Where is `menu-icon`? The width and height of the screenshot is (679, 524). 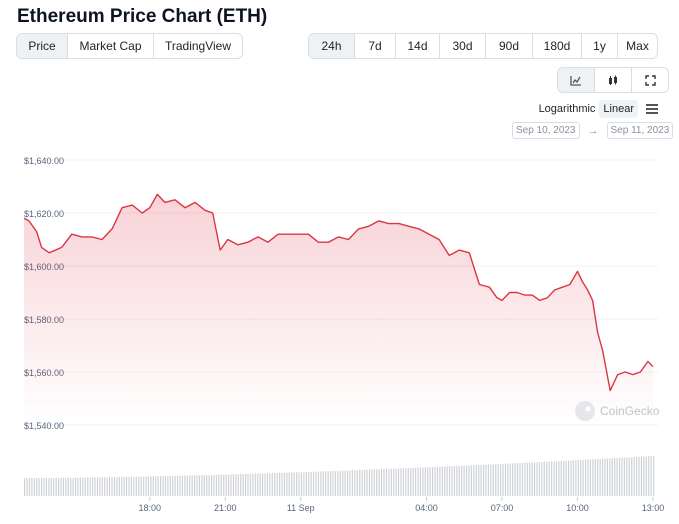 menu-icon is located at coordinates (652, 109).